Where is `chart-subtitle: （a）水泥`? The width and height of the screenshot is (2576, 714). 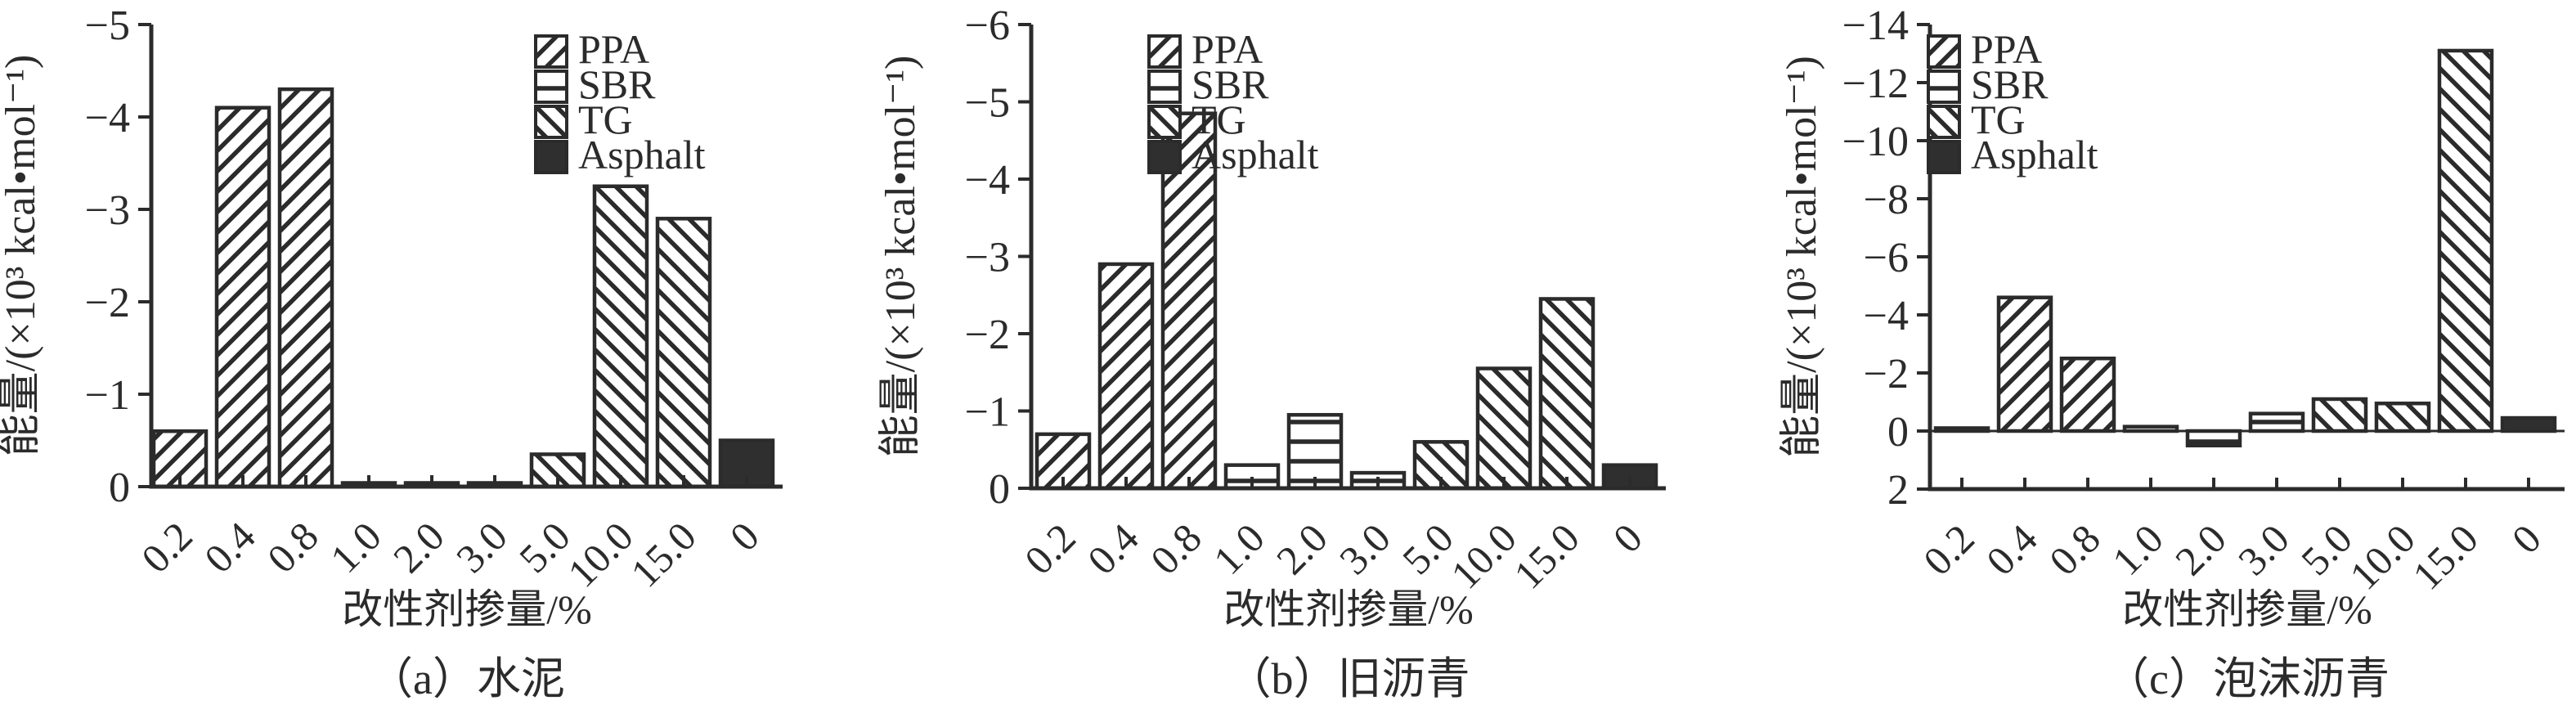 chart-subtitle: （a）水泥 is located at coordinates (467, 679).